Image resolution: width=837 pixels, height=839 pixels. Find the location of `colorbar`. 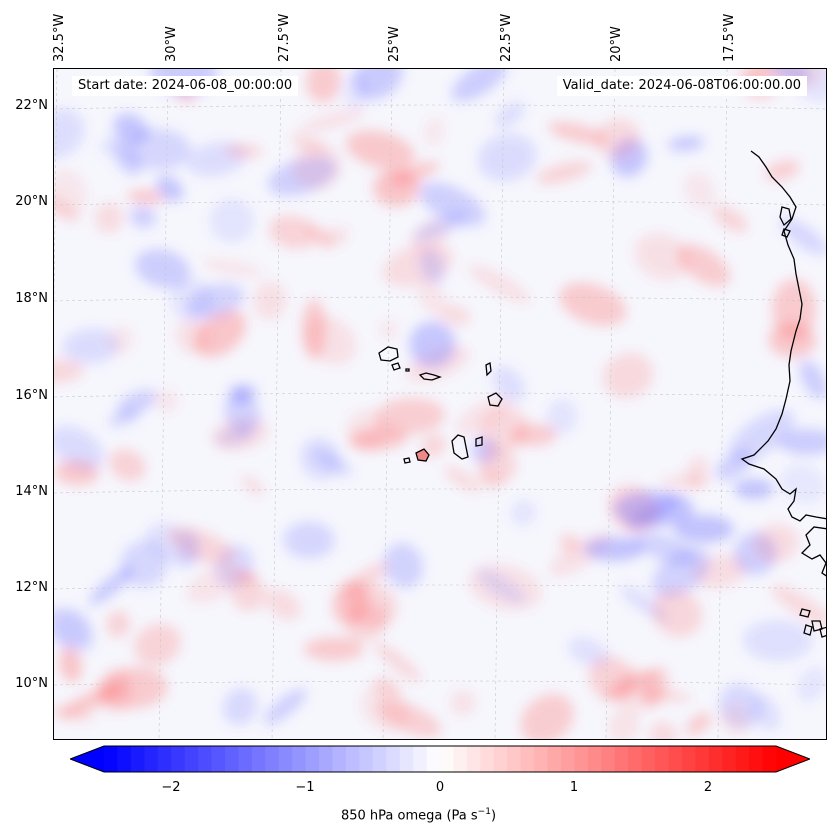

colorbar is located at coordinates (440, 759).